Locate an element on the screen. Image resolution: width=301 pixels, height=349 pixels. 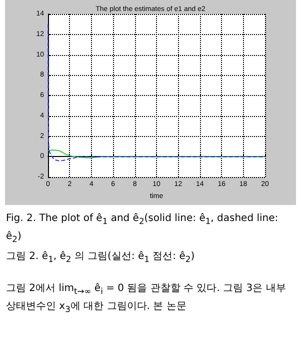
text: 그림 2. ê$_{1}$, ê$_{2}$ 의 그림(실선: ê$_{1}$ 점선: ê$_{2}$) is located at coordinates (100, 257).